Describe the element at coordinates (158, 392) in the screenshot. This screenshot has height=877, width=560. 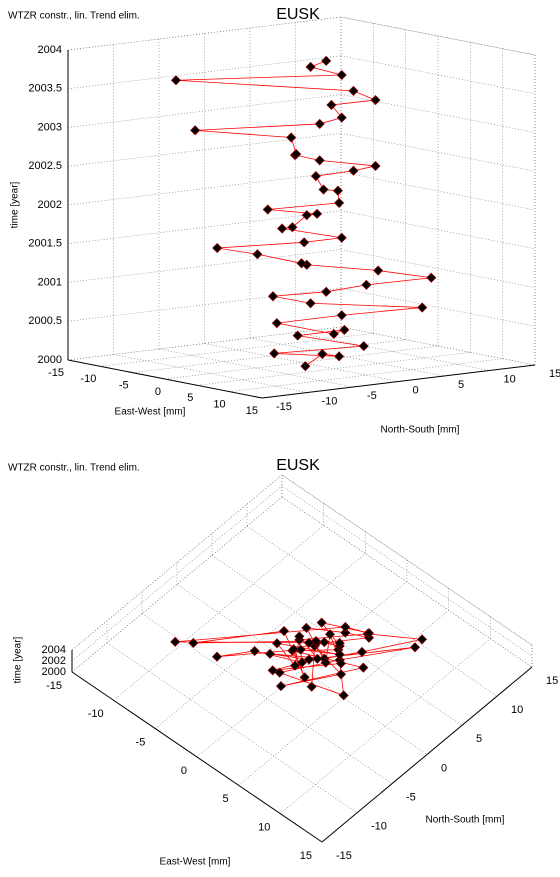
I see `x-tick-label: 0` at that location.